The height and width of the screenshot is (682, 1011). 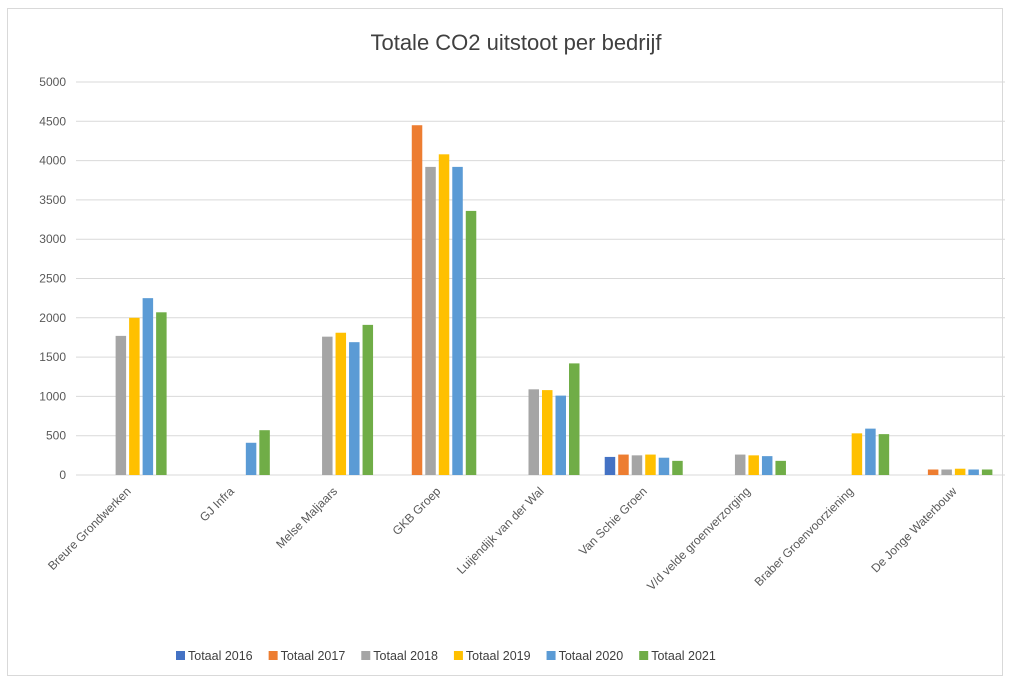 I want to click on y-tick-label: 0, so click(x=62, y=475).